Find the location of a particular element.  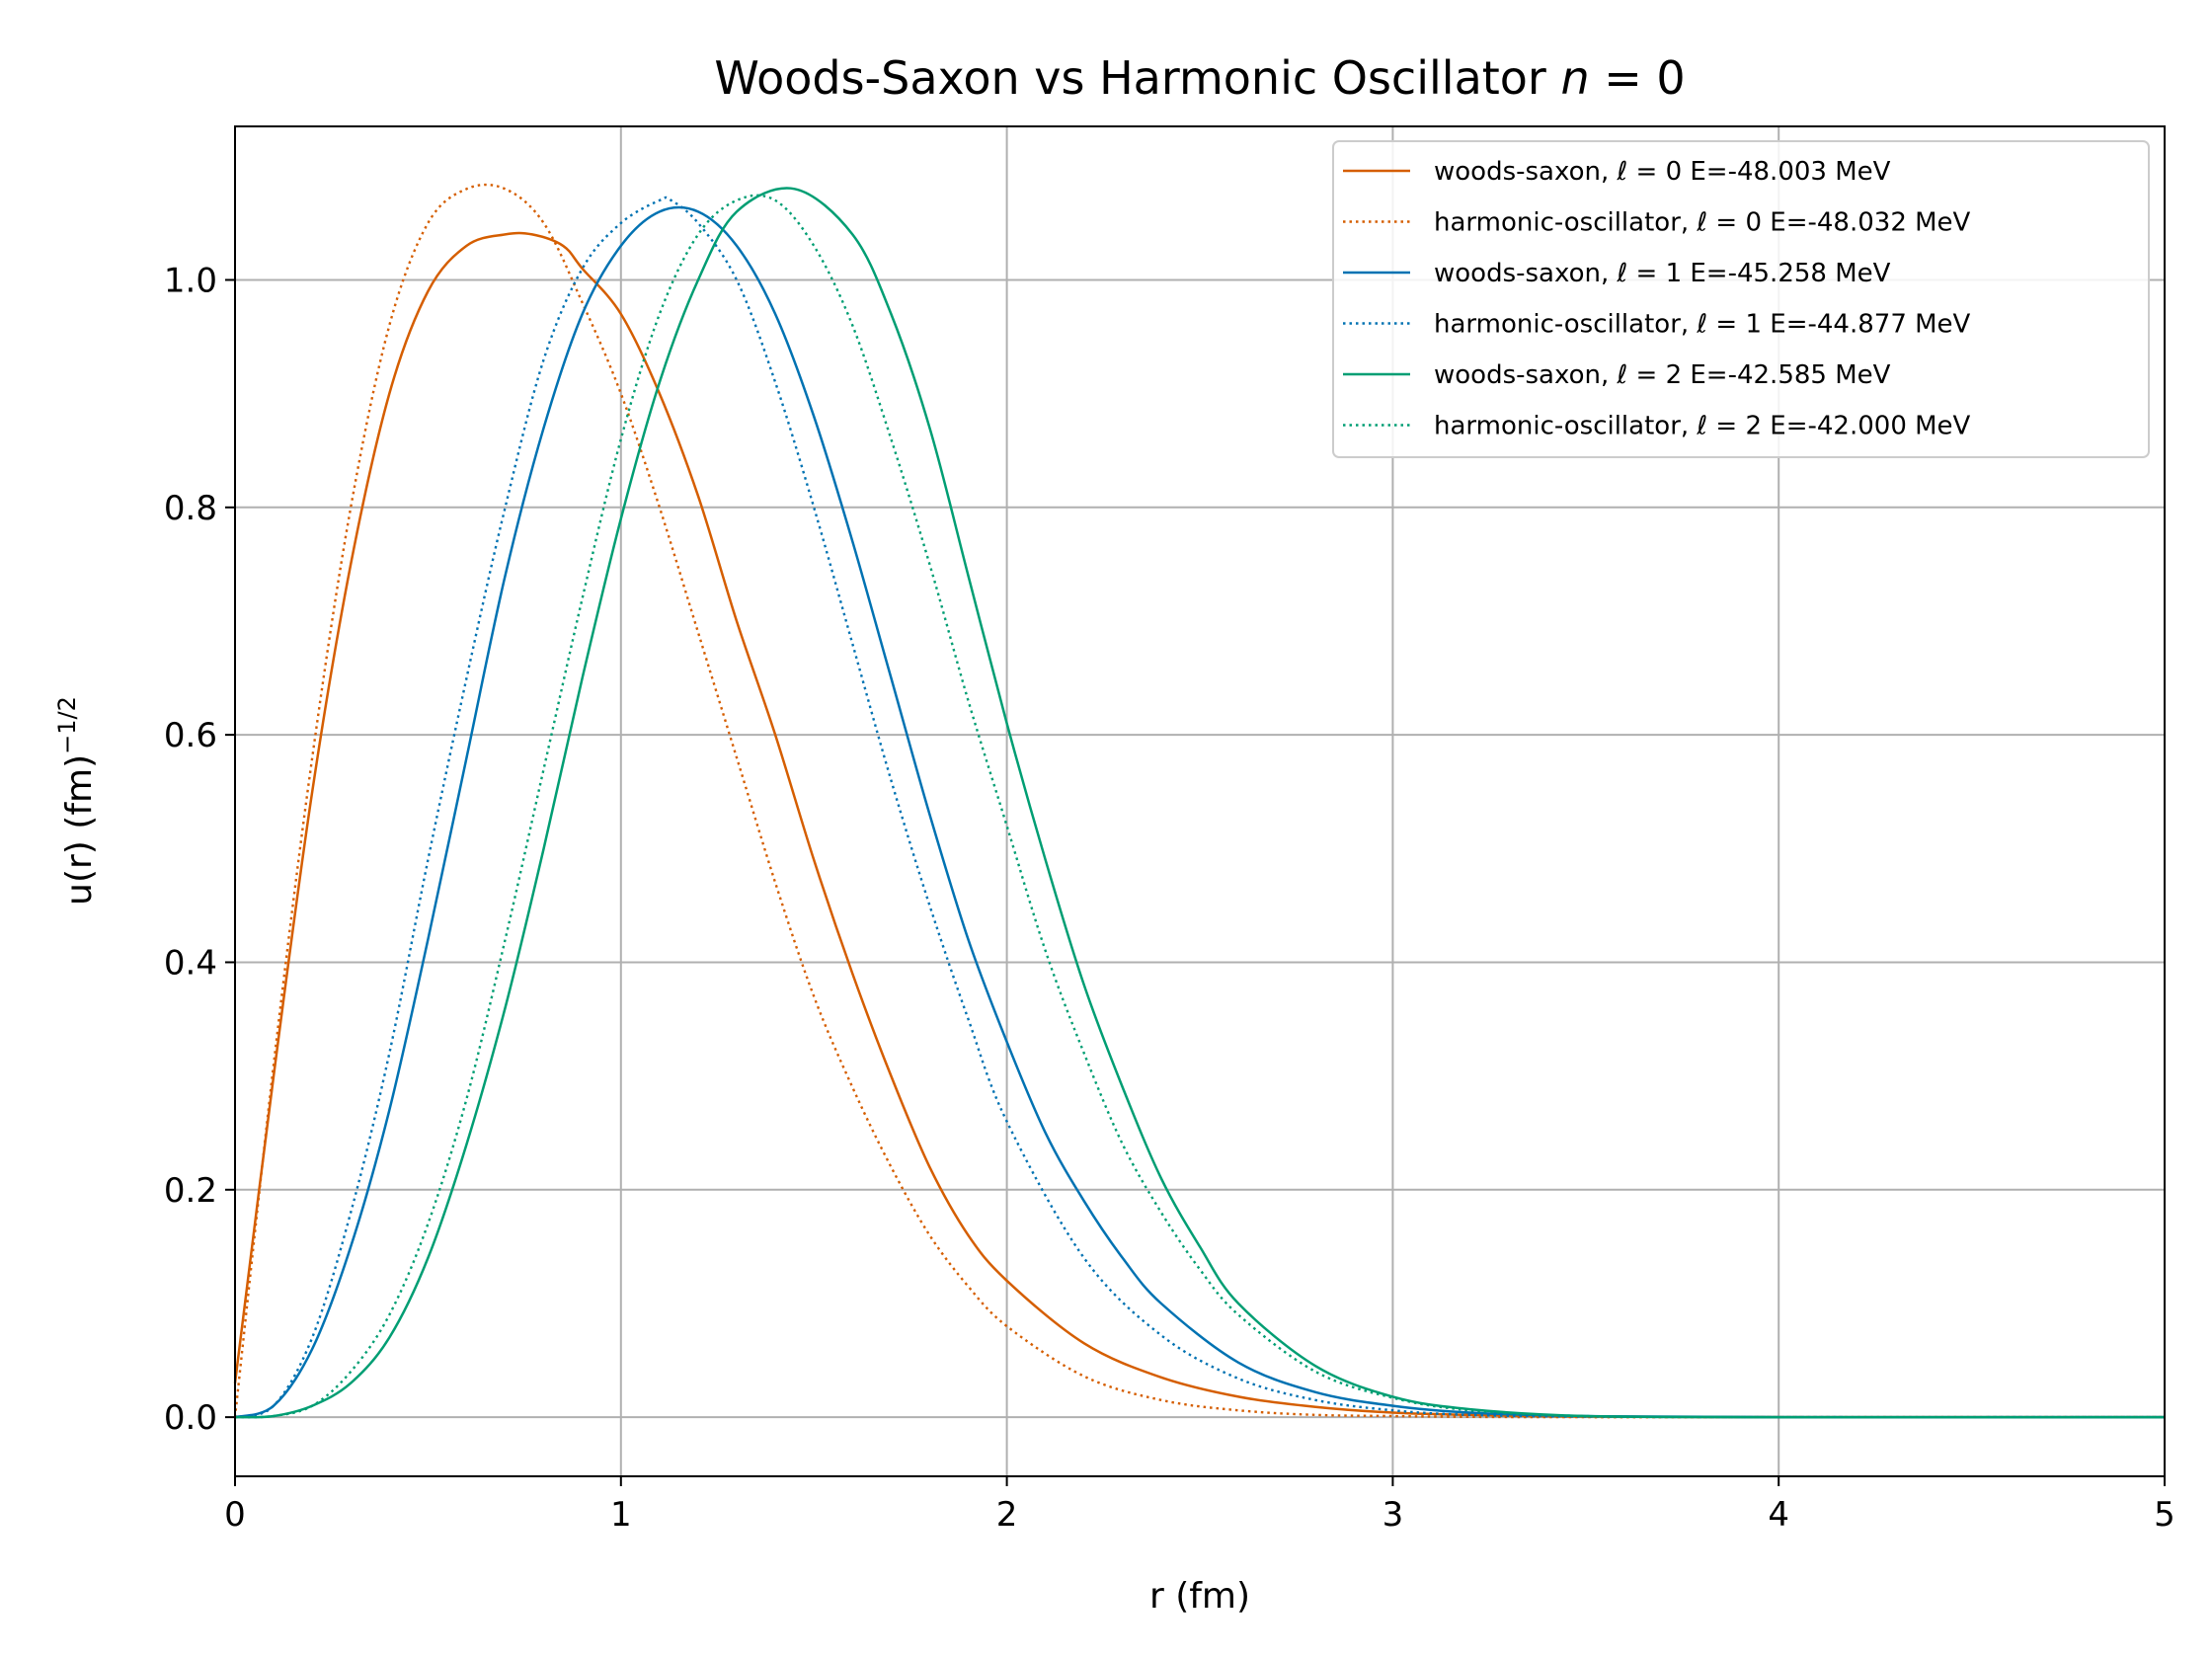

legend-label-0: woods-saxon, ℓ = 0 E=-48.003 MeV is located at coordinates (1663, 172).